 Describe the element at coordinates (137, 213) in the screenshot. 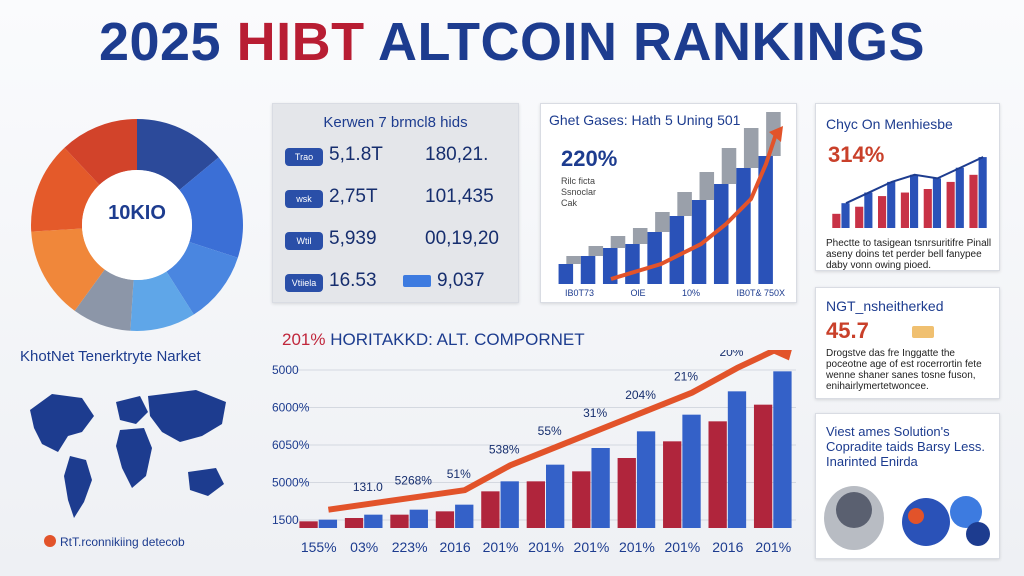

I see `donut-center-value: 10KIO` at that location.